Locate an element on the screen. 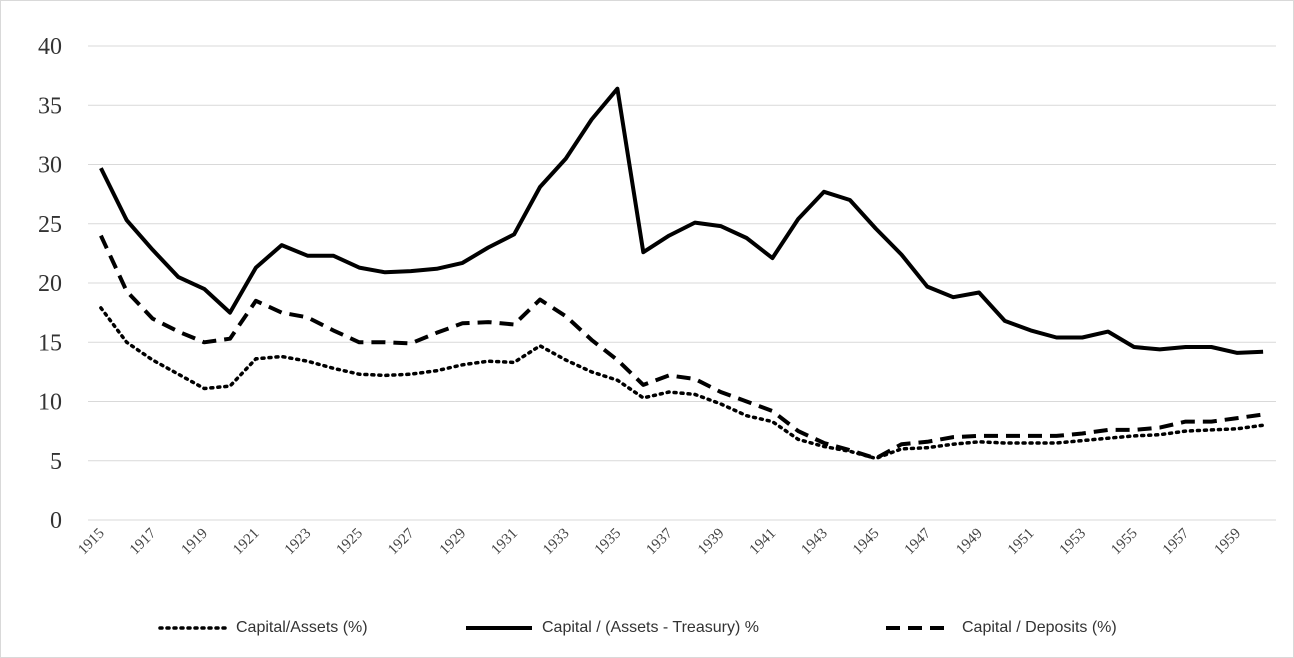 The width and height of the screenshot is (1294, 658). legend-label: Capital / (Assets - Treasury) % is located at coordinates (650, 627).